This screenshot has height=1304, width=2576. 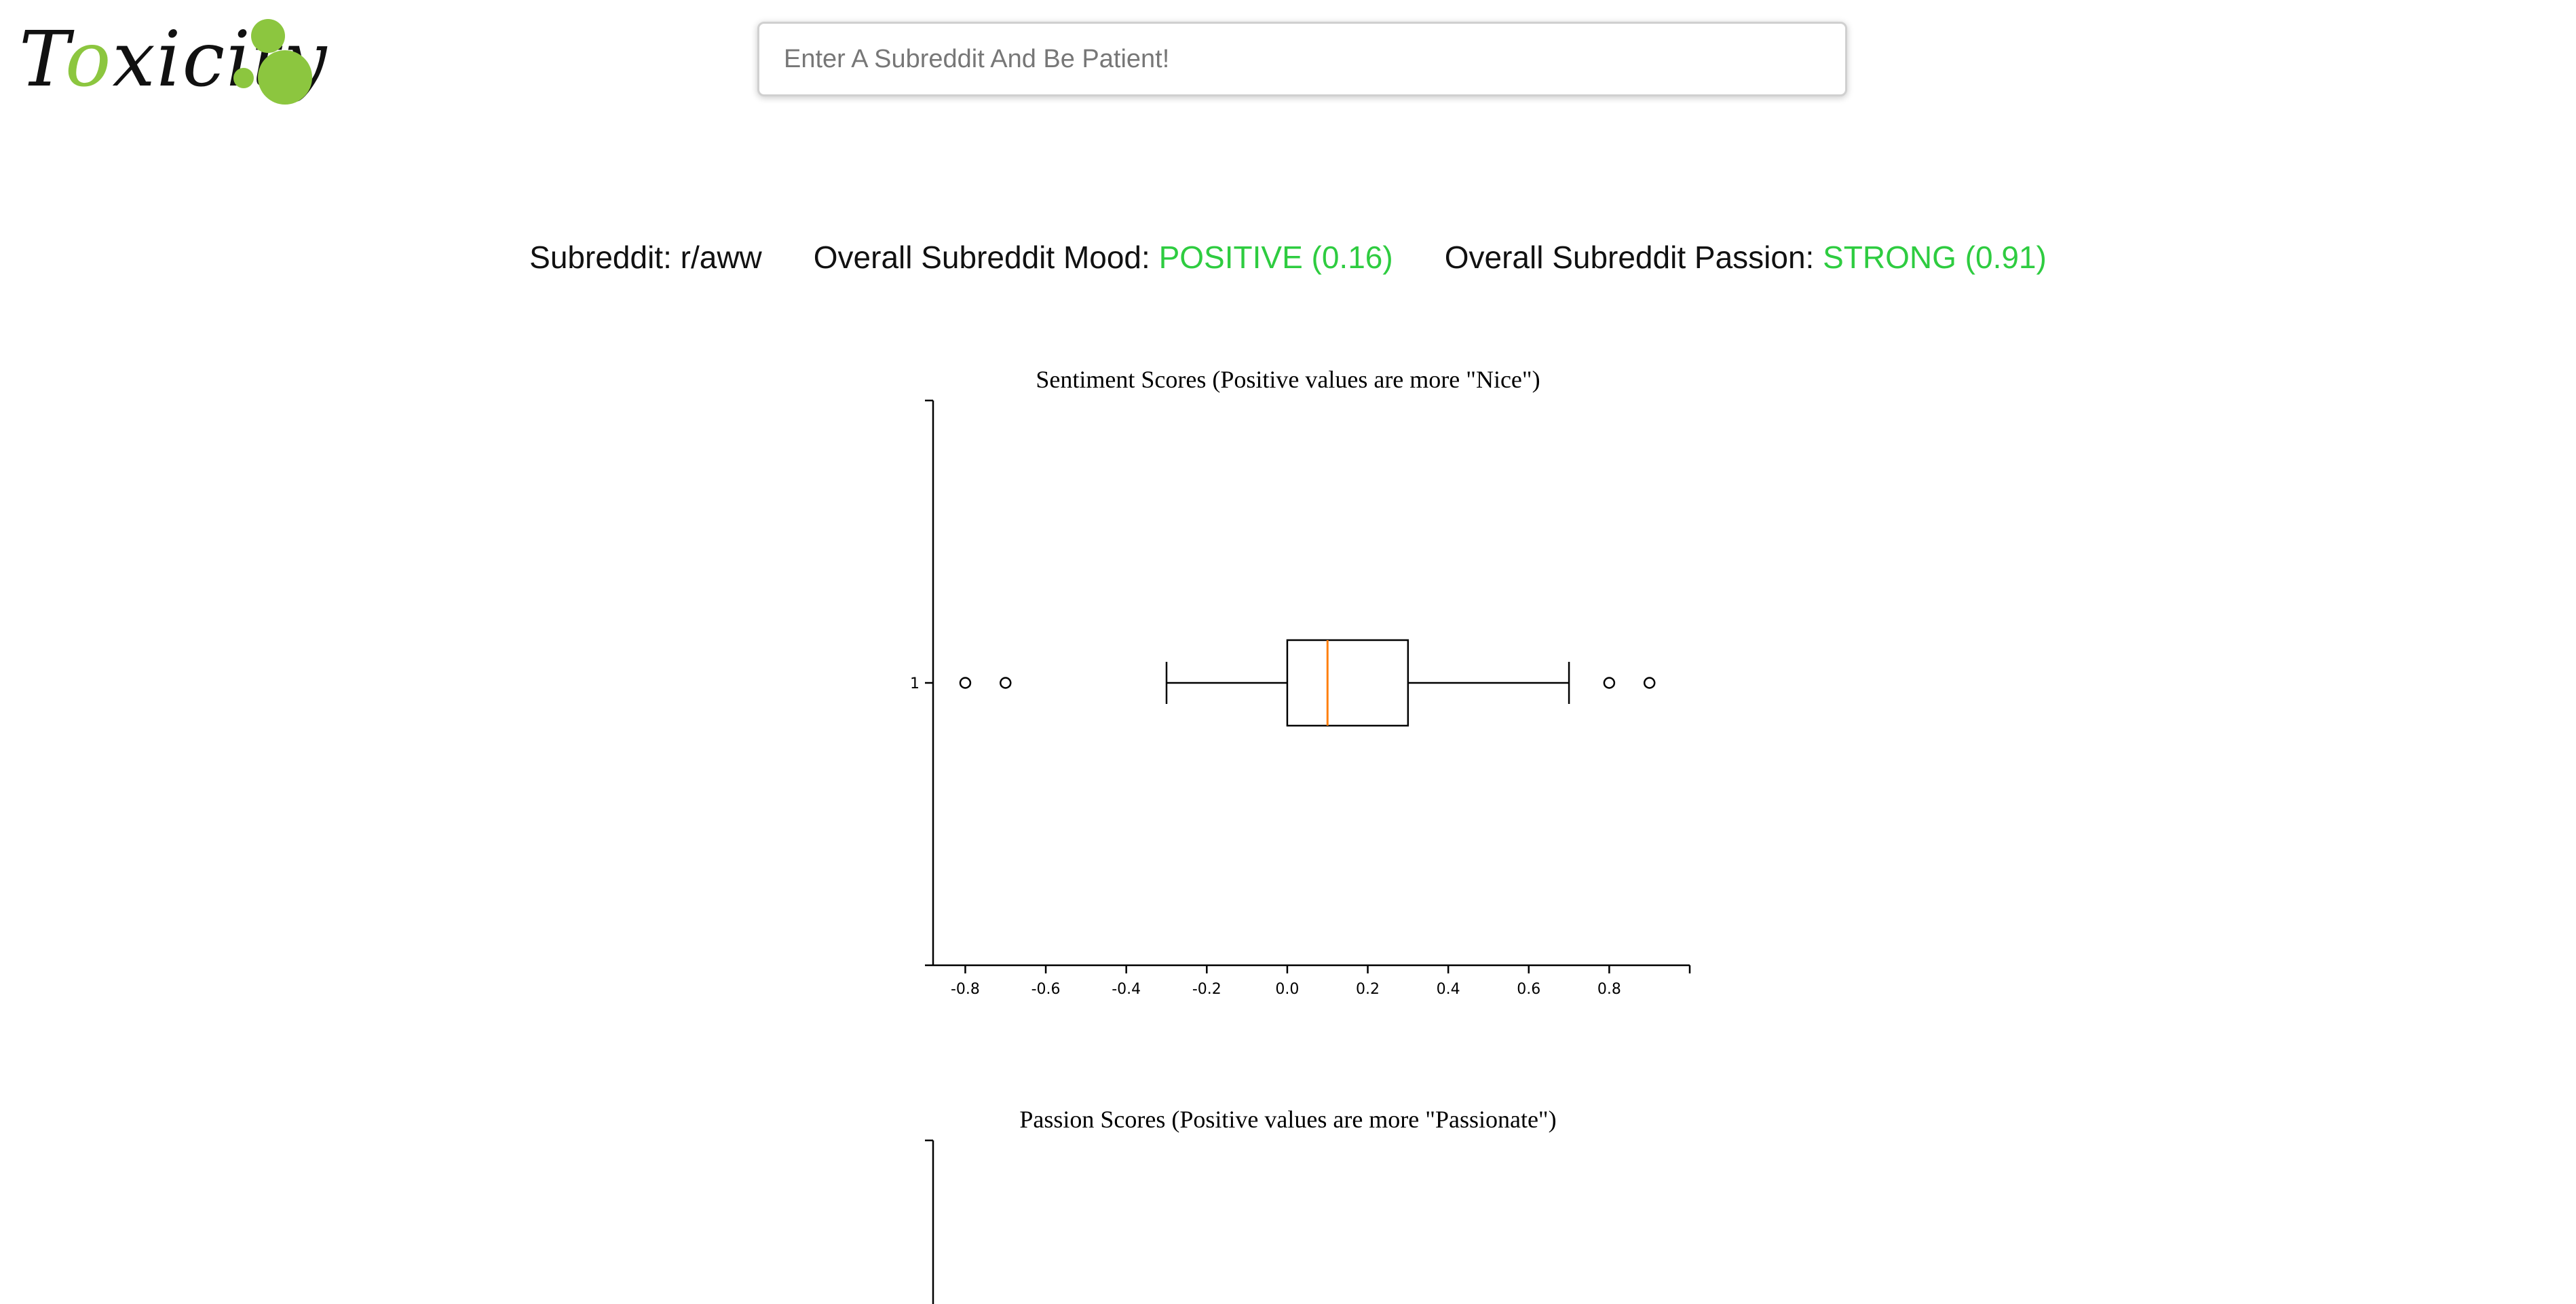 I want to click on search-box, so click(x=1302, y=59).